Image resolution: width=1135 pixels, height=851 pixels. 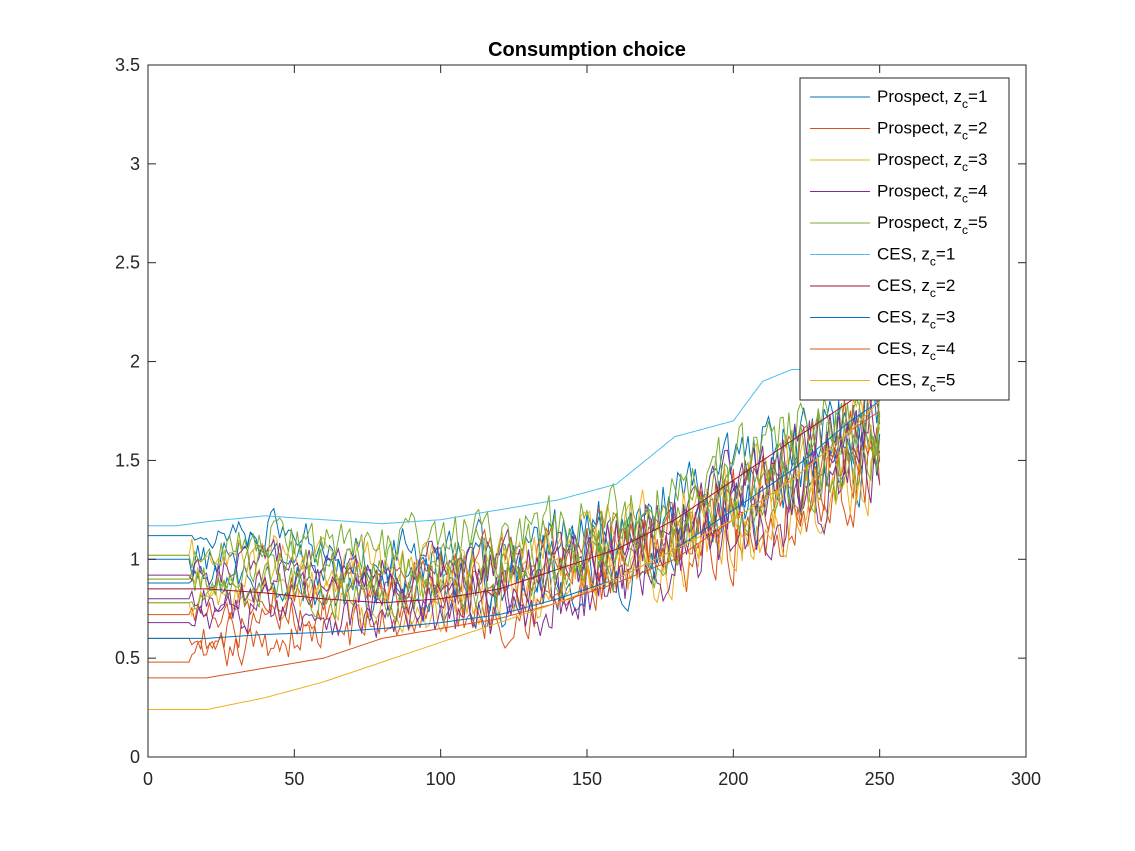 I want to click on legend-entry-7: CES, zc=2, so click(x=882, y=288).